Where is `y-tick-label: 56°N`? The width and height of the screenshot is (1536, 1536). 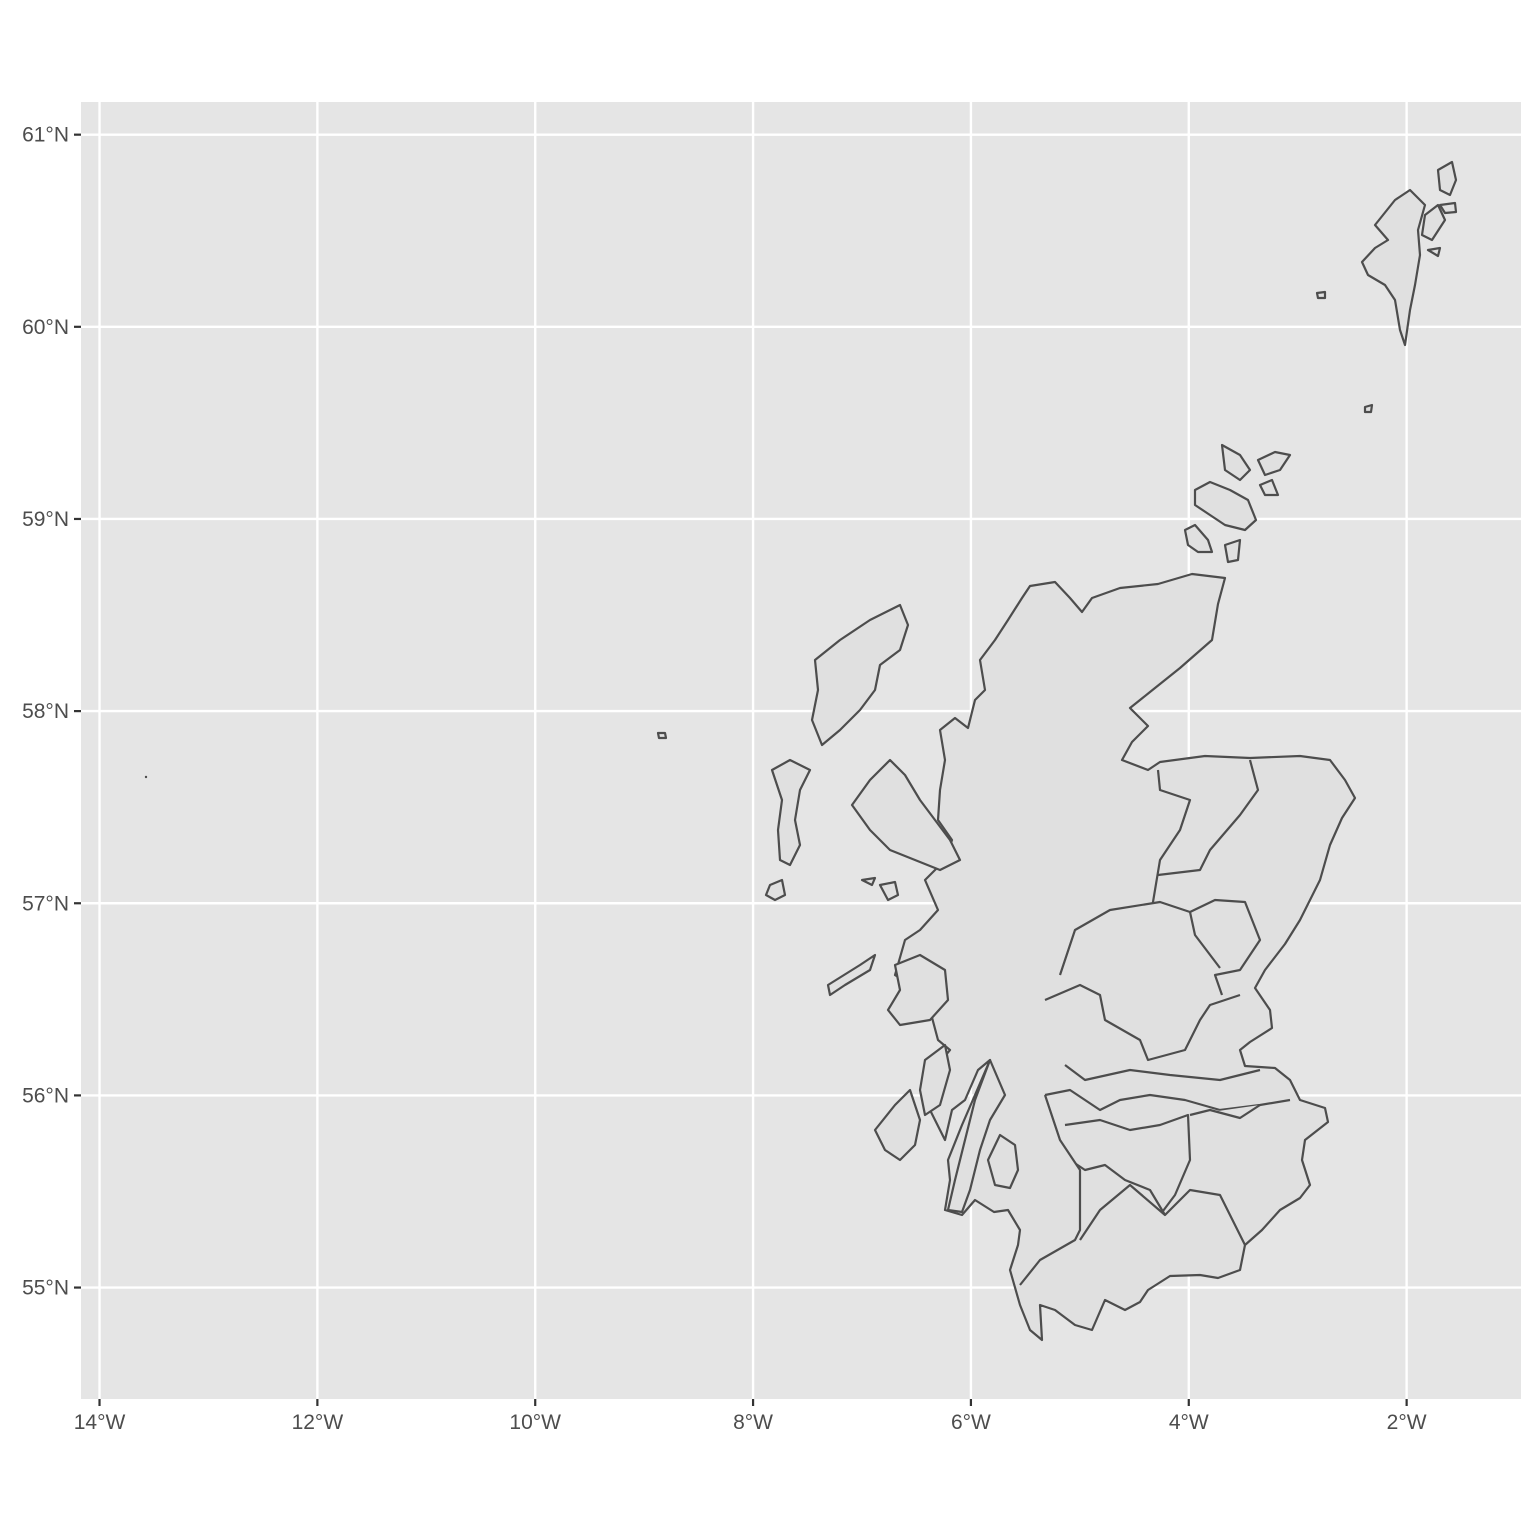
y-tick-label: 56°N is located at coordinates (45, 1095).